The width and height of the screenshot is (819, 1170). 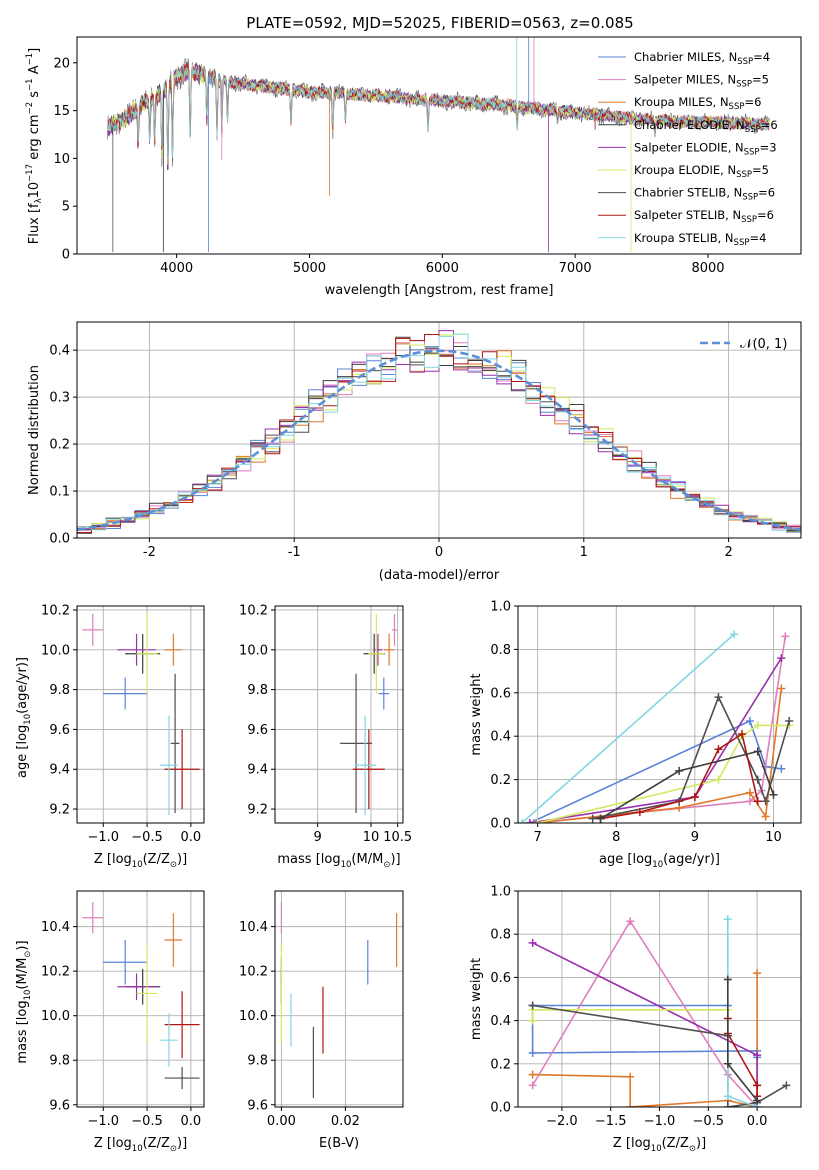 I want to click on mass_vs_Z-xtick-label: −1.0, so click(x=103, y=1121).